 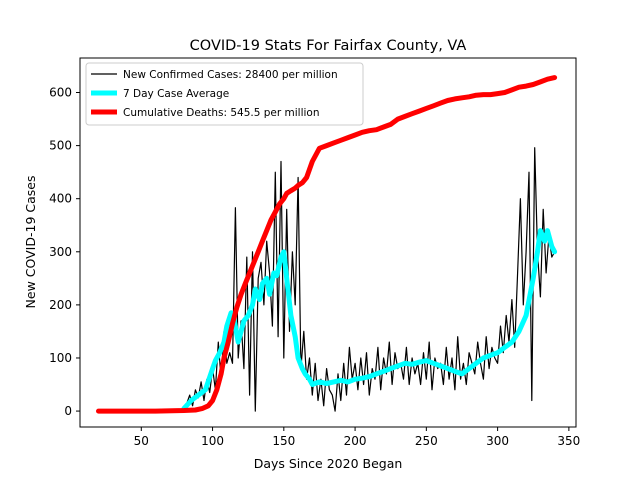 What do you see at coordinates (60, 305) in the screenshot?
I see `y-tick-label: 200` at bounding box center [60, 305].